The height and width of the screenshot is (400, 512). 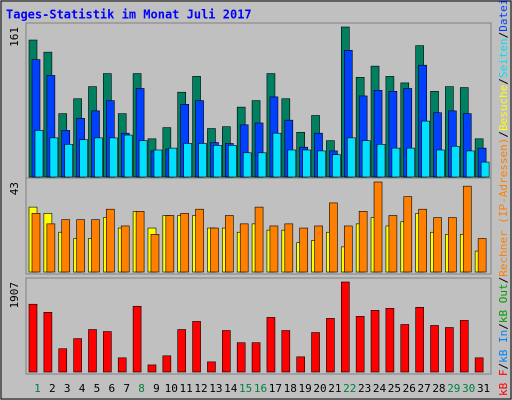 I want to click on x-tick-label: 30, so click(x=468, y=388).